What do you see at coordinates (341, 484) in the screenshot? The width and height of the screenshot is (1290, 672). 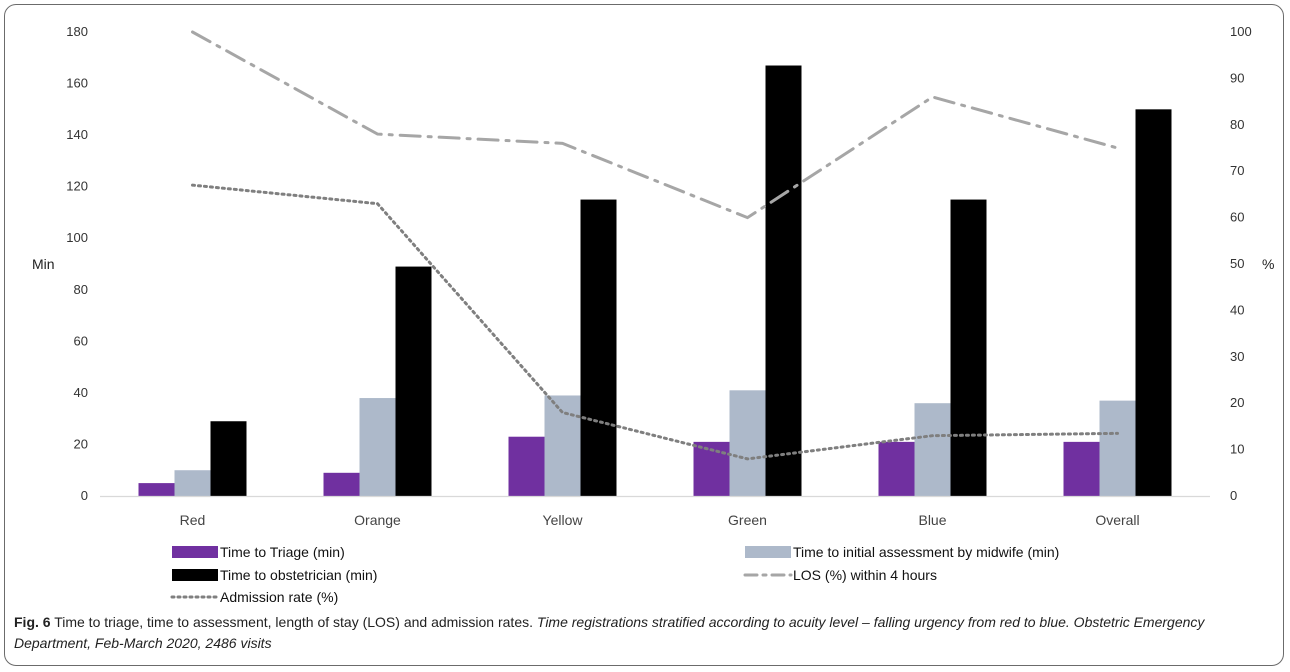 I see `bar-time-to-triage-min-orange` at bounding box center [341, 484].